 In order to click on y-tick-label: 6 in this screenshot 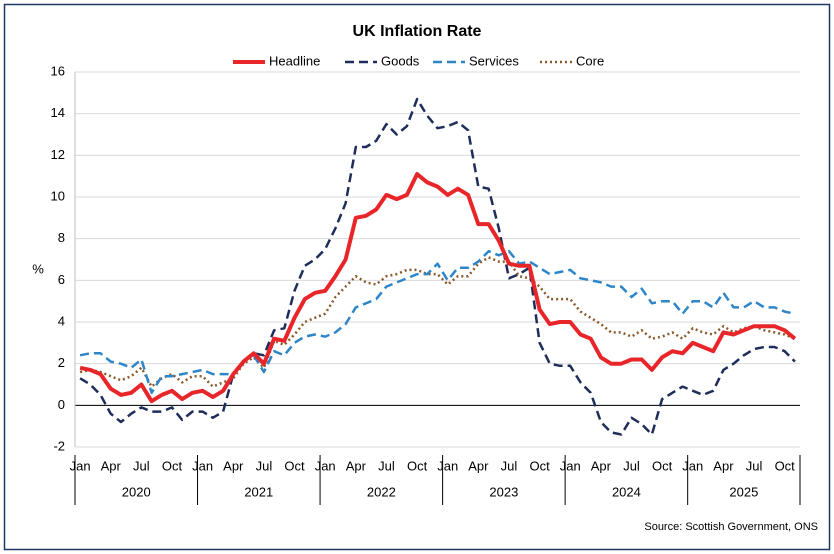, I will do `click(61, 279)`.